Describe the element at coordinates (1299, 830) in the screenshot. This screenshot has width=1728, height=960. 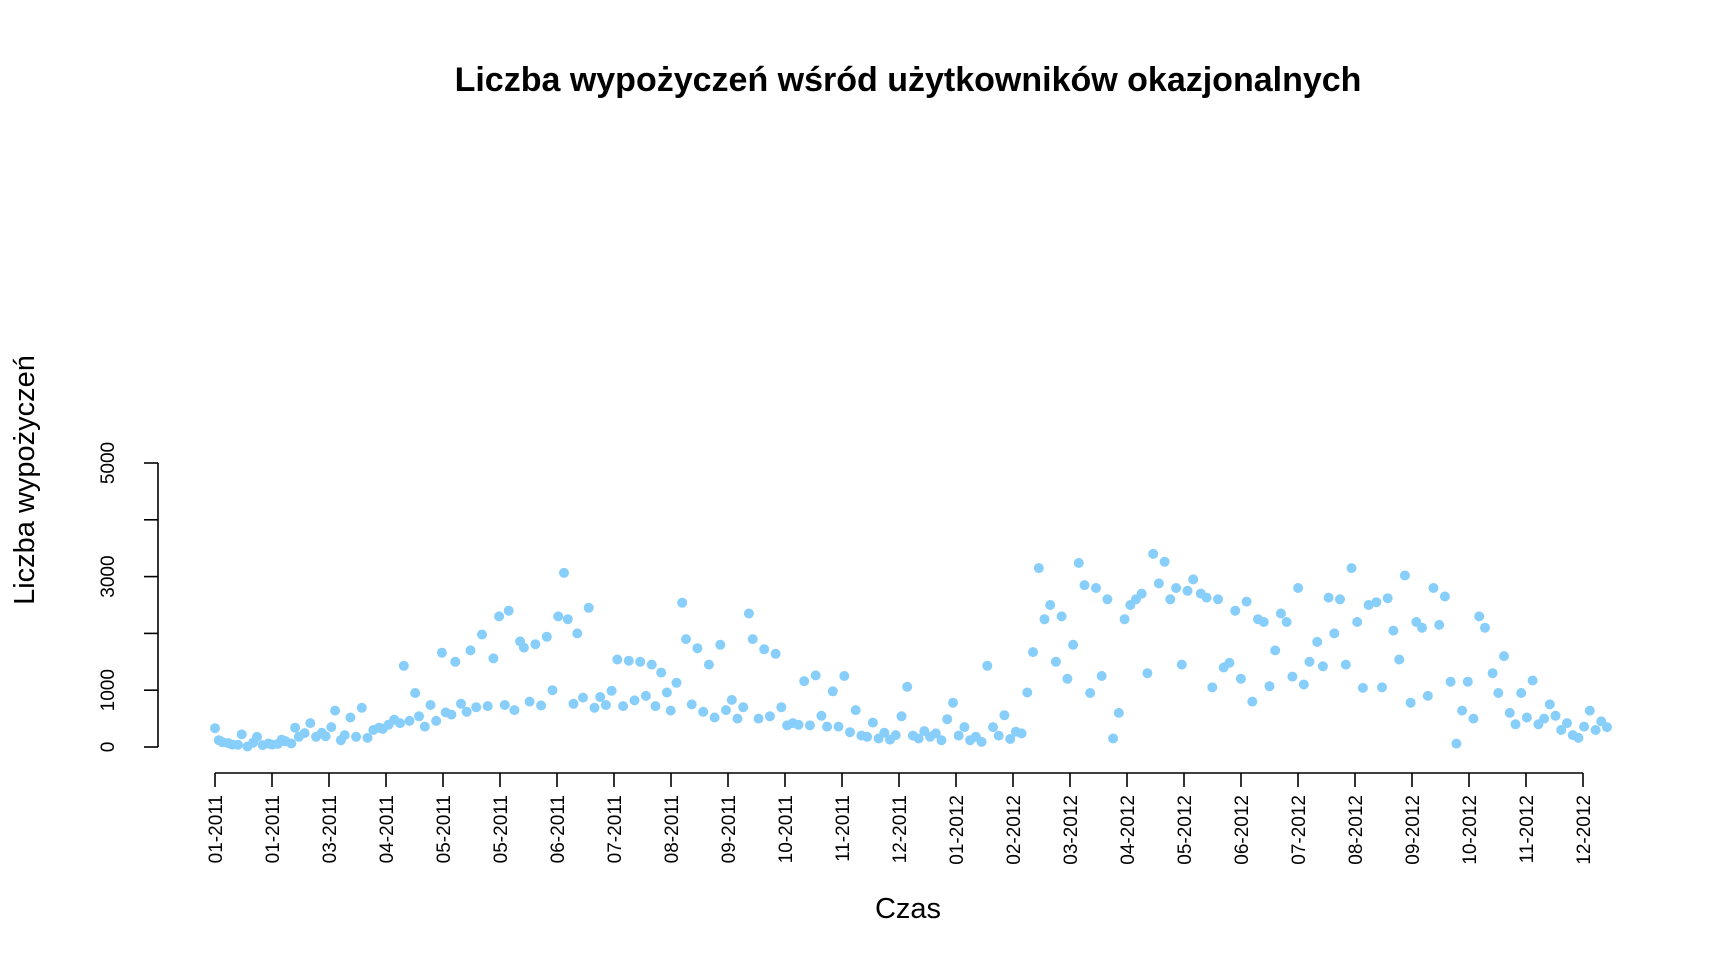
I see `x-tick-label: 07-2012` at that location.